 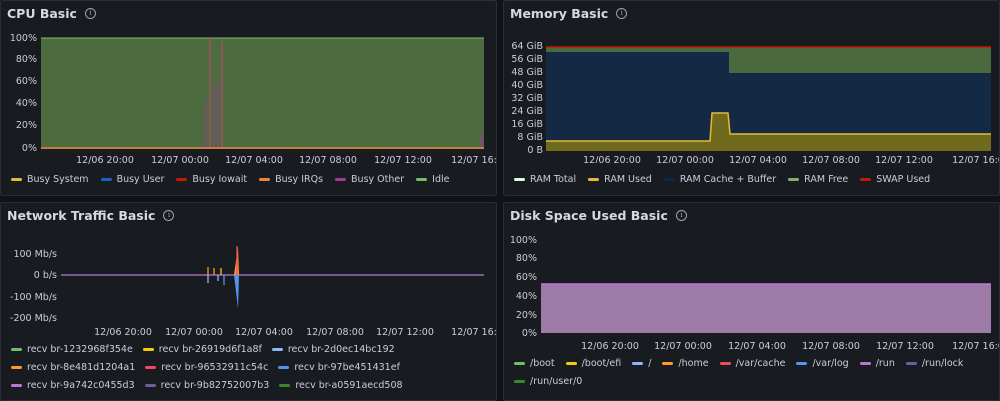 I want to click on legend-item: RAM Used, so click(x=620, y=179).